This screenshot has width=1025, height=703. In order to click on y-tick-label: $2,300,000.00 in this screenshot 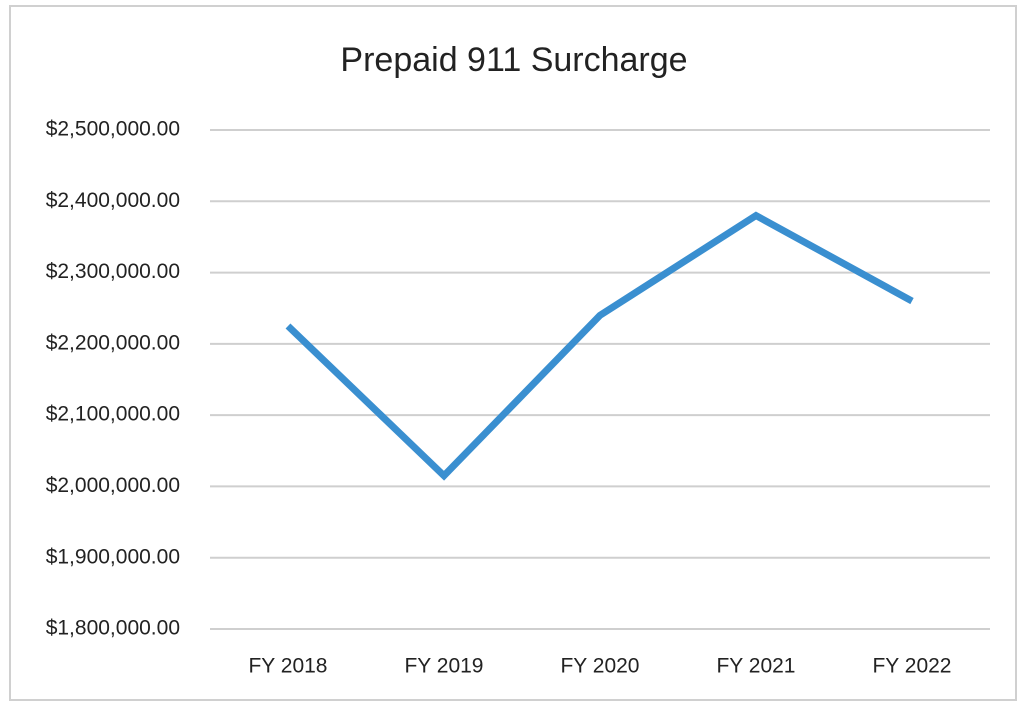, I will do `click(113, 271)`.